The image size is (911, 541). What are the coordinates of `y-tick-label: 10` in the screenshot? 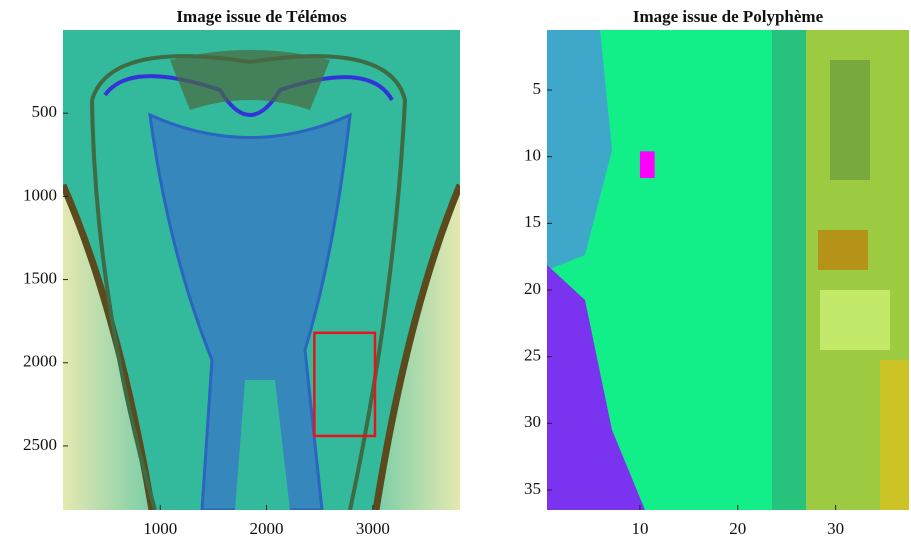 It's located at (532, 155).